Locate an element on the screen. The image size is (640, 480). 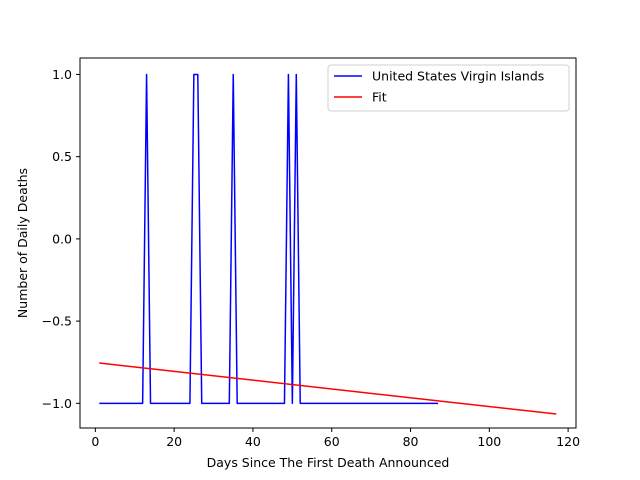
legend: United States Virgin Islands Fit is located at coordinates (448, 88).